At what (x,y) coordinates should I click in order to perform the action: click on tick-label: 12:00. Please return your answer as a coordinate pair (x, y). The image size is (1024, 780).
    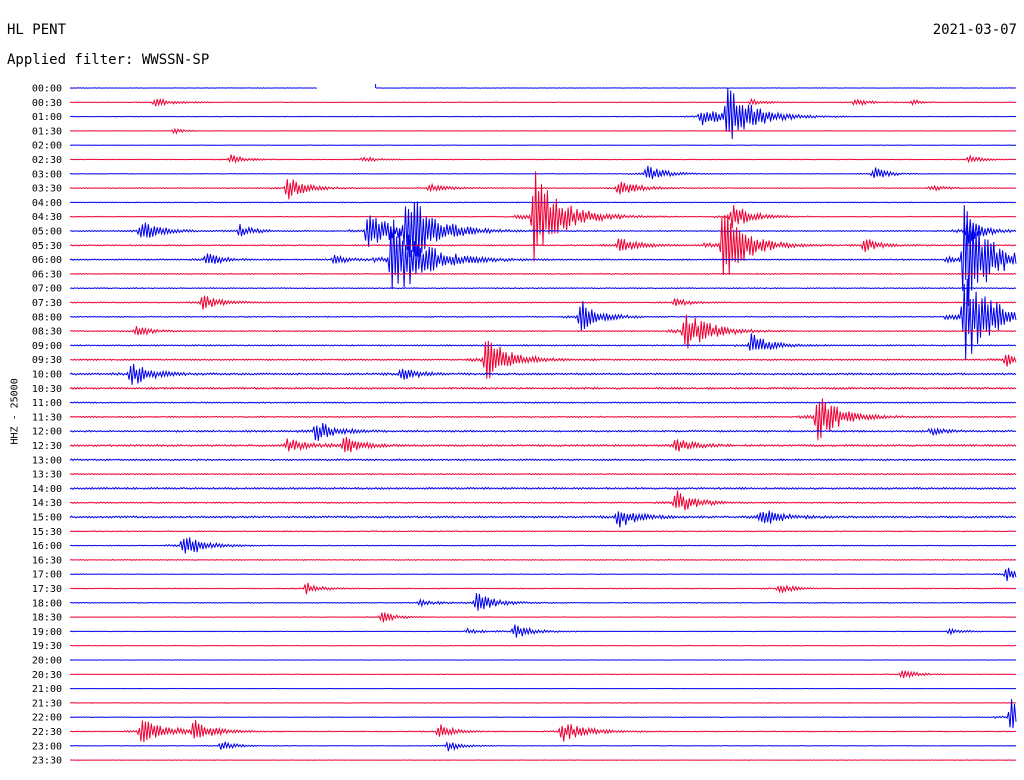
    Looking at the image, I should click on (47, 432).